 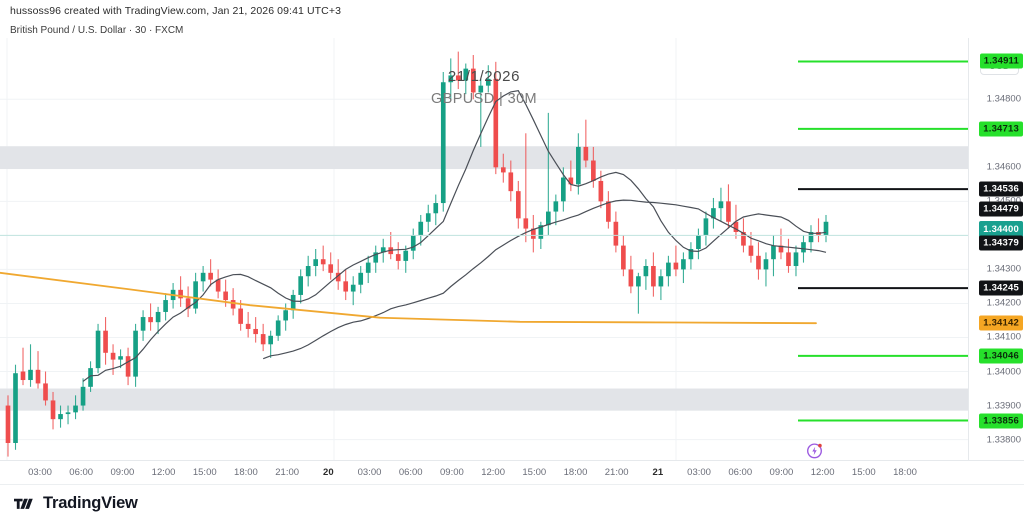 What do you see at coordinates (1003, 269) in the screenshot?
I see `price-tick: 1.34300` at bounding box center [1003, 269].